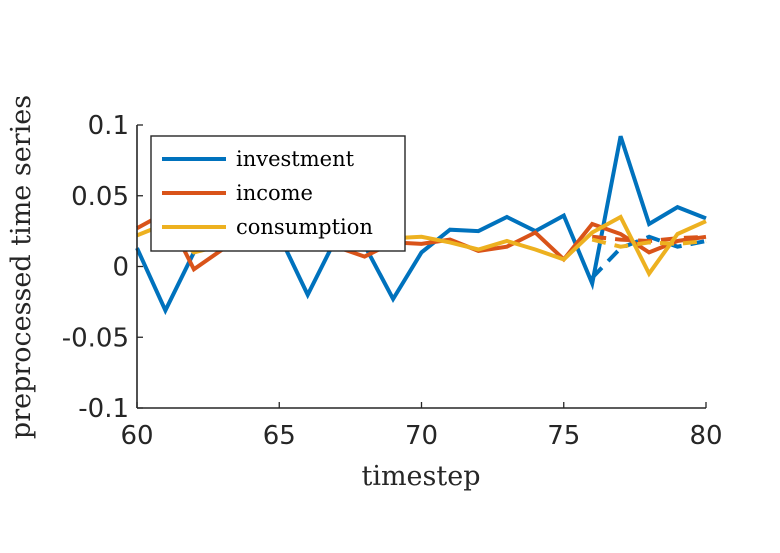 This screenshot has height=553, width=780. Describe the element at coordinates (420, 476) in the screenshot. I see `x-axis-title: timestep` at that location.